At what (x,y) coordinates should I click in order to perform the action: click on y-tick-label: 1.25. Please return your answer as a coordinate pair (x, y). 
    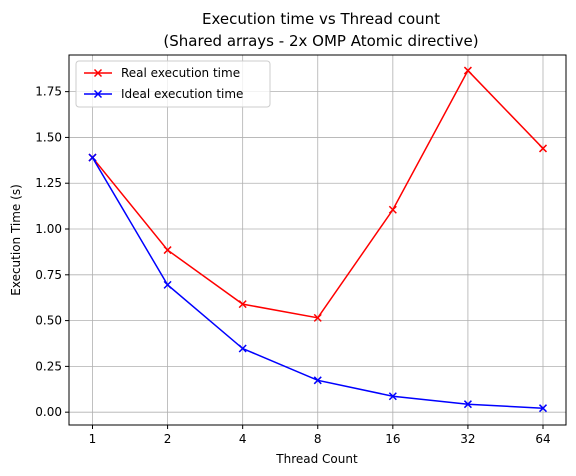
    Looking at the image, I should click on (48, 183).